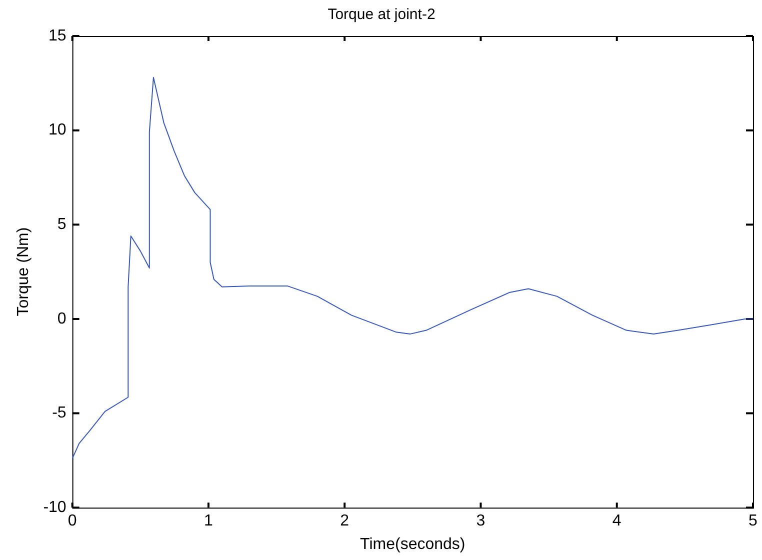 This screenshot has height=560, width=762. Describe the element at coordinates (753, 521) in the screenshot. I see `x-tick-label: 5` at that location.